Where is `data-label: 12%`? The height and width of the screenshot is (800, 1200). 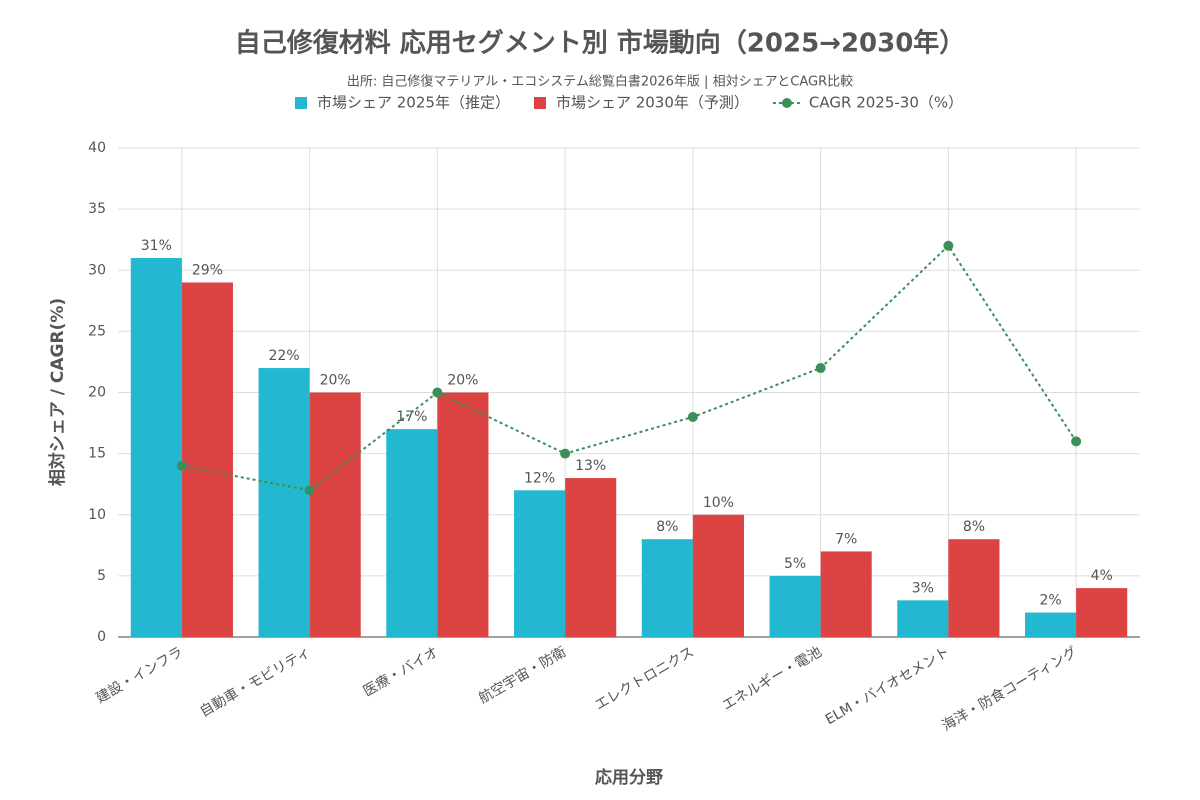
data-label: 12% is located at coordinates (539, 478).